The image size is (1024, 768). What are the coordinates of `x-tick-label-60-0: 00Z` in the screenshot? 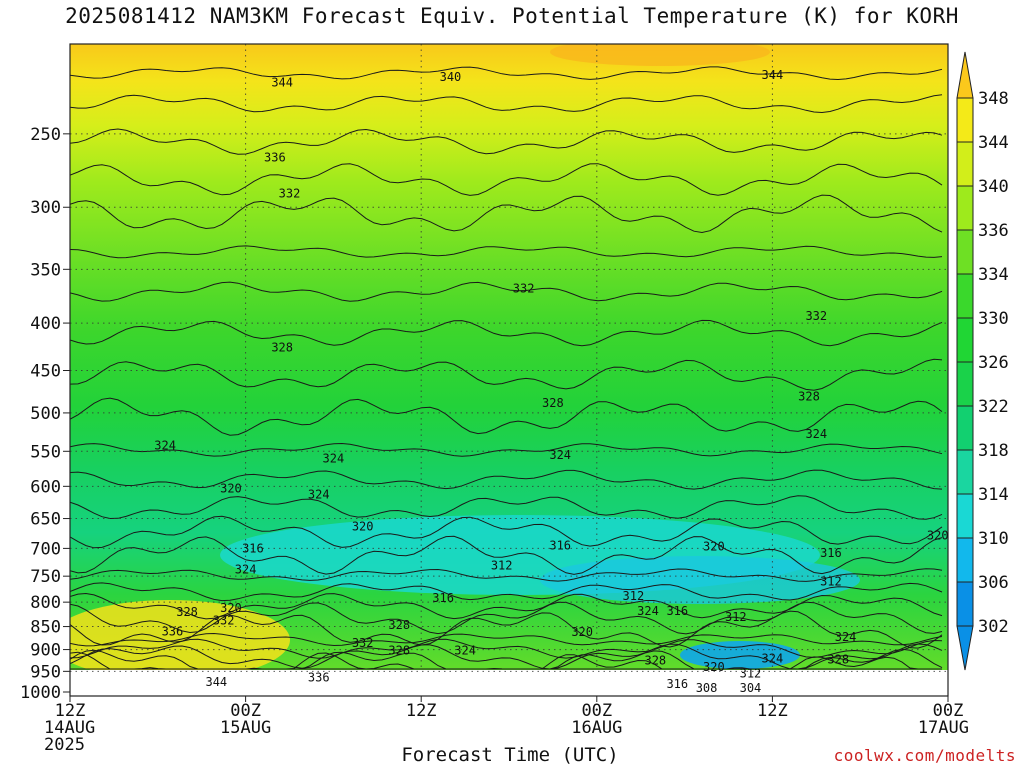 It's located at (948, 711).